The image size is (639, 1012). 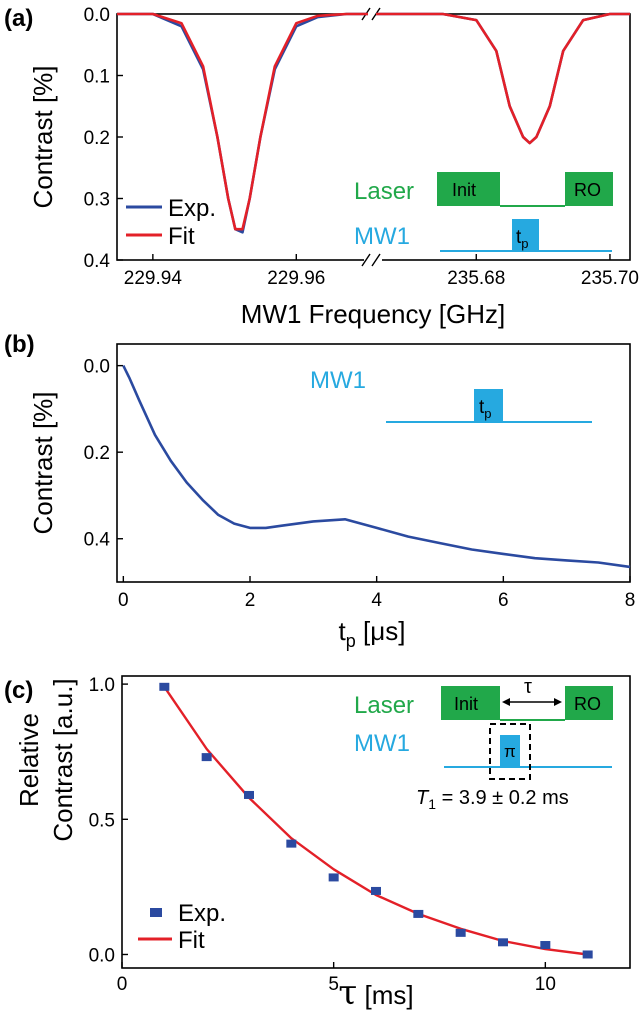 I want to click on x-tick-label: 2, so click(x=250, y=600).